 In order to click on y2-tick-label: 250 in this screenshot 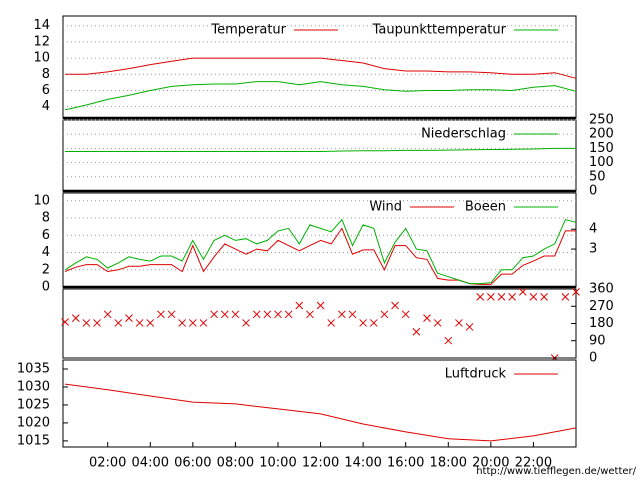, I will do `click(601, 120)`.